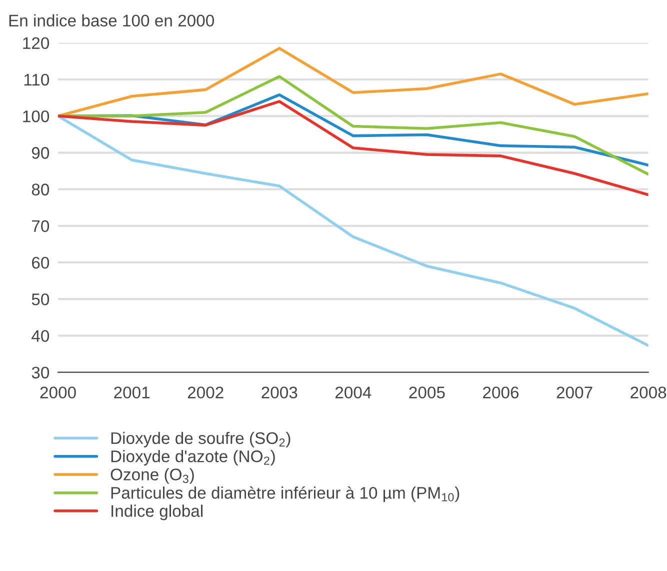 The image size is (667, 571). I want to click on y-tick-label: 70, so click(41, 226).